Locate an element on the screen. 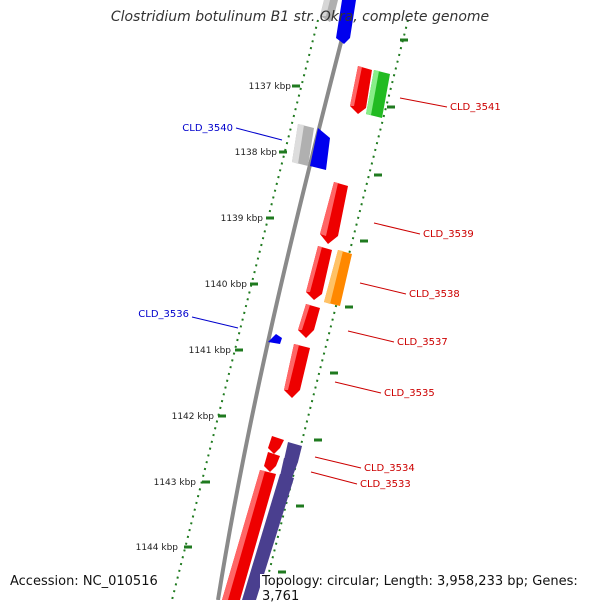 The image size is (600, 604). scale-label: 1140 kbp is located at coordinates (226, 285).